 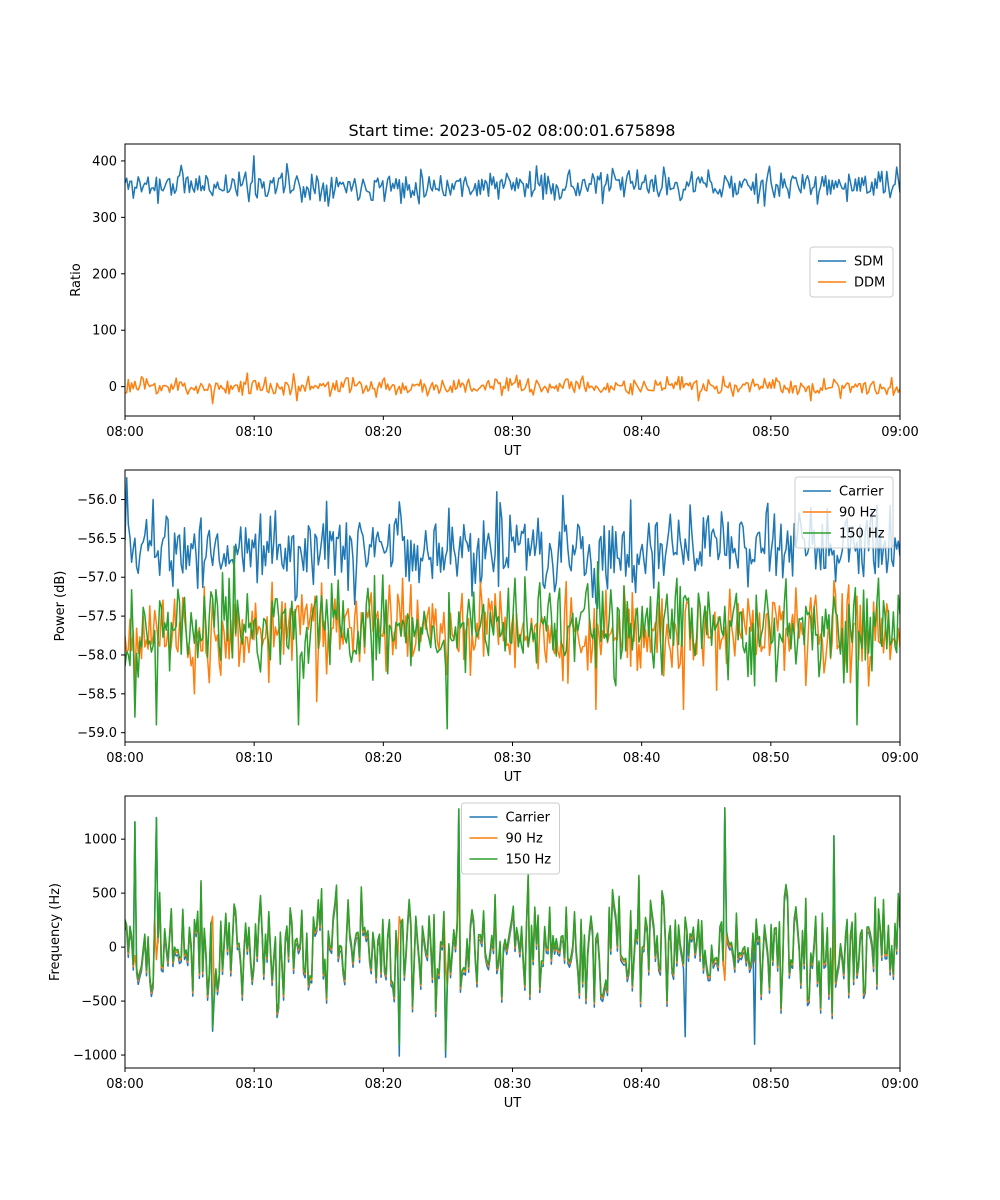 I want to click on y-tick-label: −56.5, so click(x=97, y=539).